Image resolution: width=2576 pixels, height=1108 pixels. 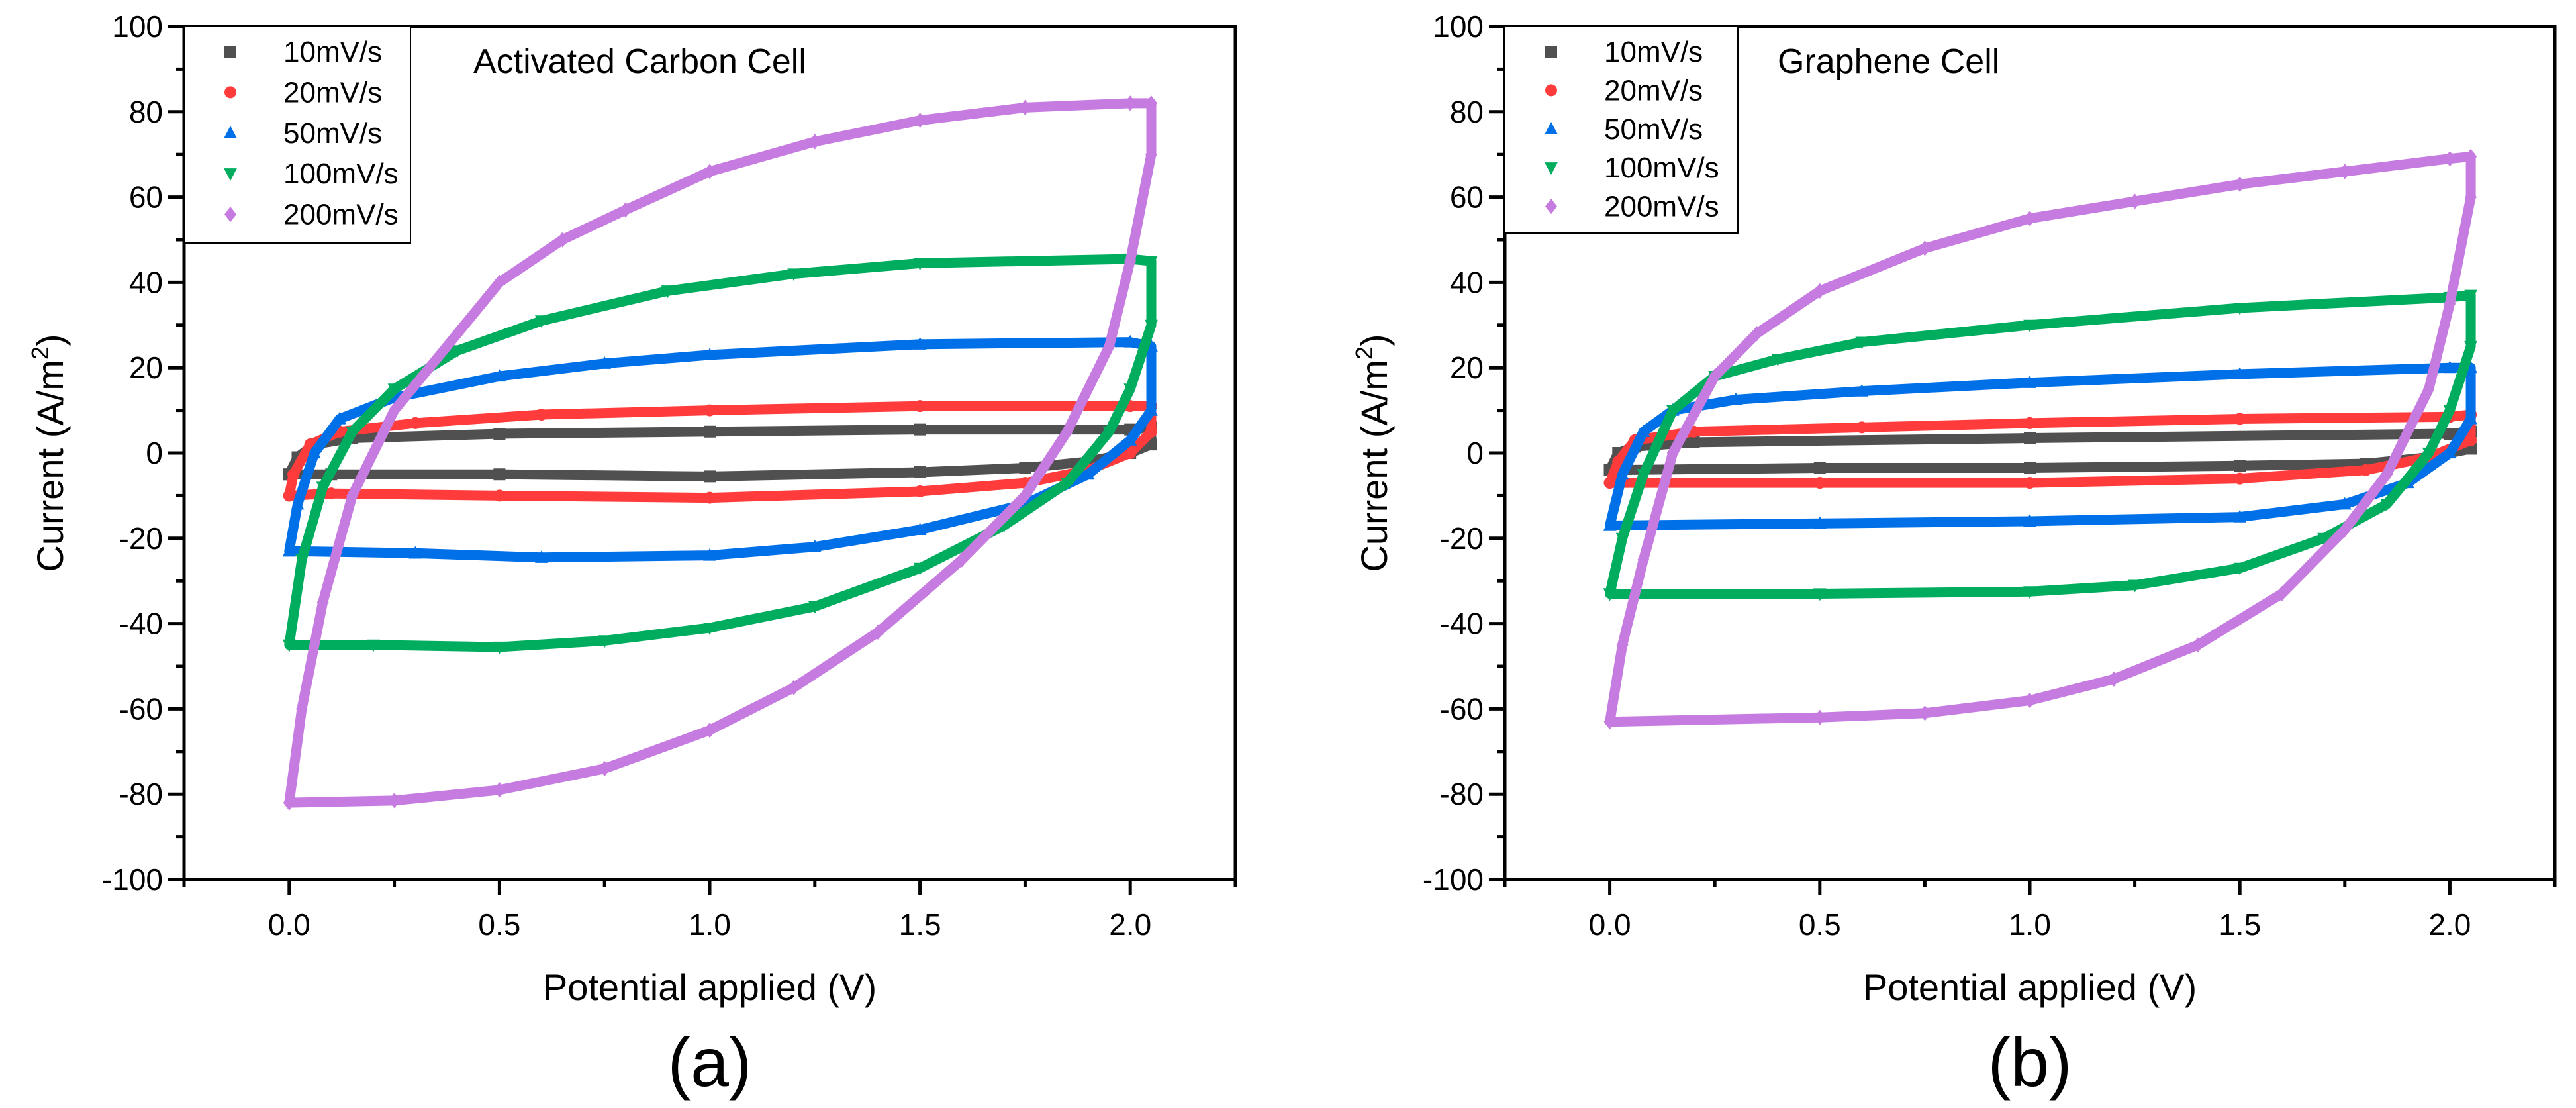 What do you see at coordinates (710, 924) in the screenshot?
I see `x-tick-label: 1.0` at bounding box center [710, 924].